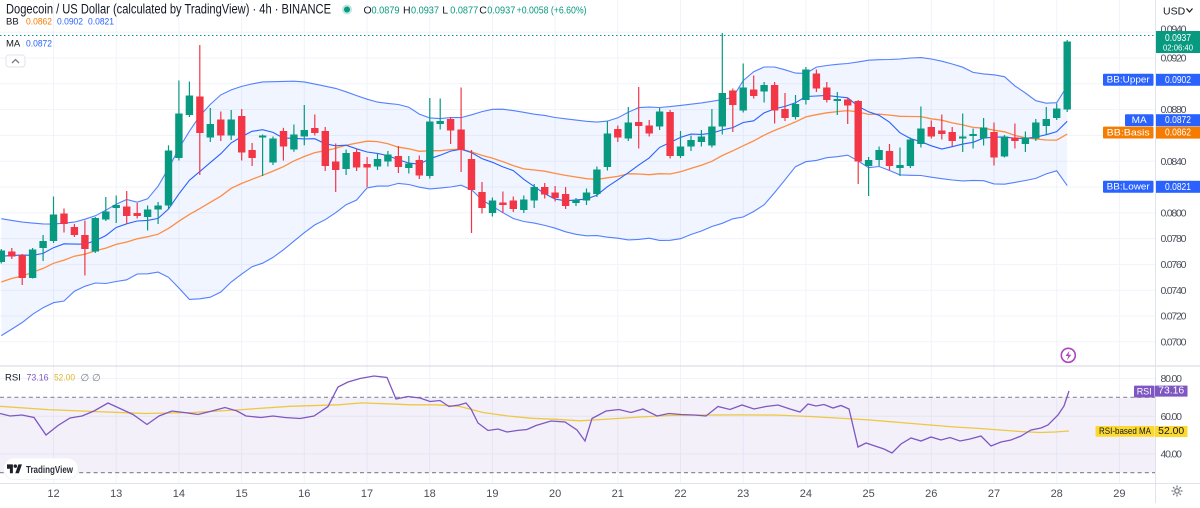  What do you see at coordinates (241, 494) in the screenshot?
I see `svg-text: 15` at bounding box center [241, 494].